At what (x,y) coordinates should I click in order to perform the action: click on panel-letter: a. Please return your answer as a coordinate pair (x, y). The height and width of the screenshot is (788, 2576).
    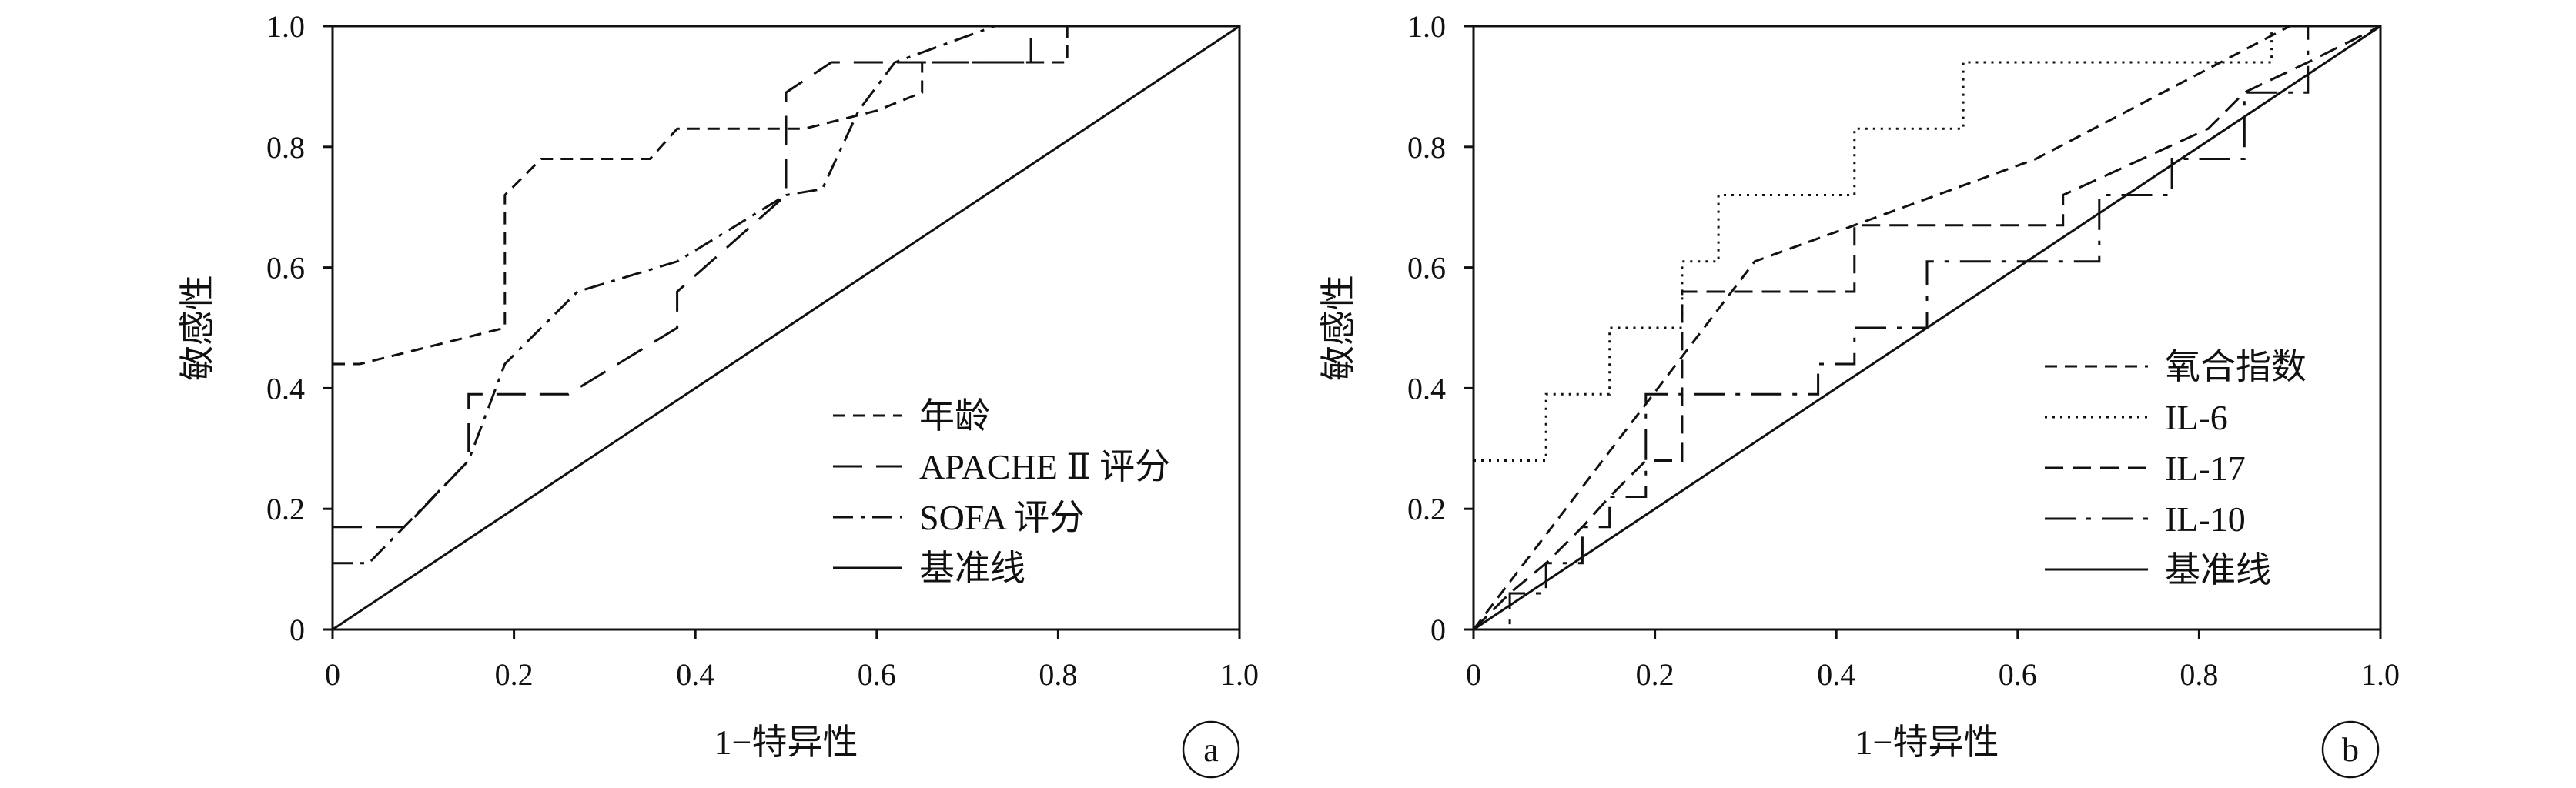
    Looking at the image, I should click on (1211, 750).